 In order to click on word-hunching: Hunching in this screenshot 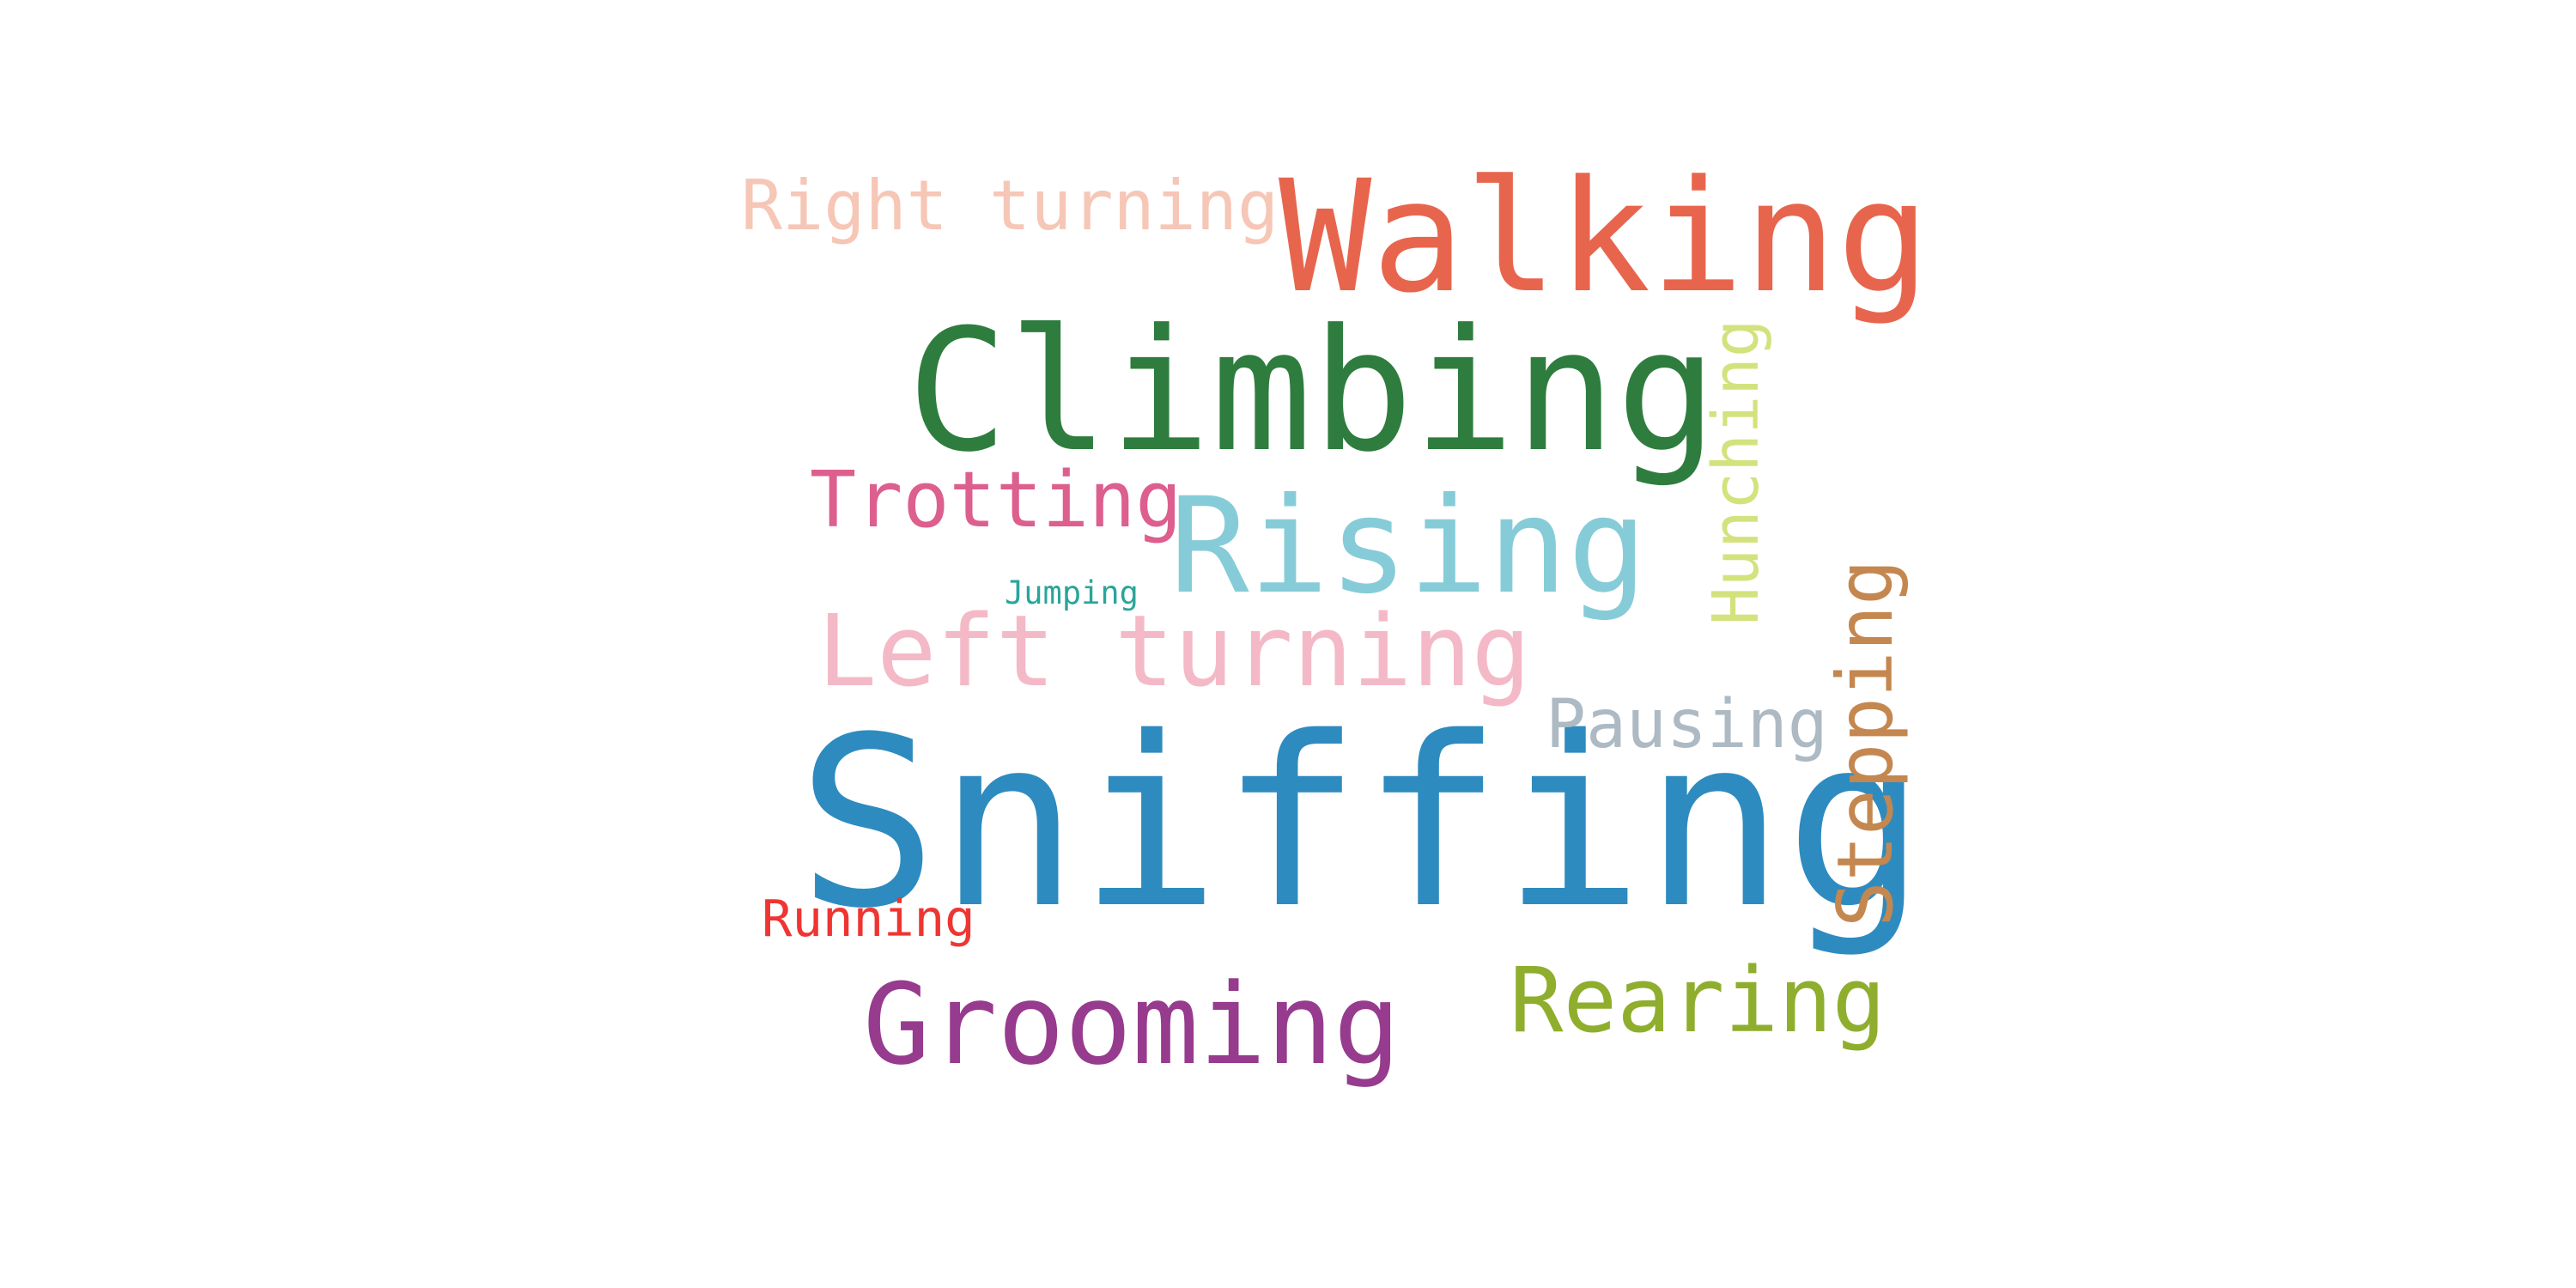, I will do `click(1736, 472)`.